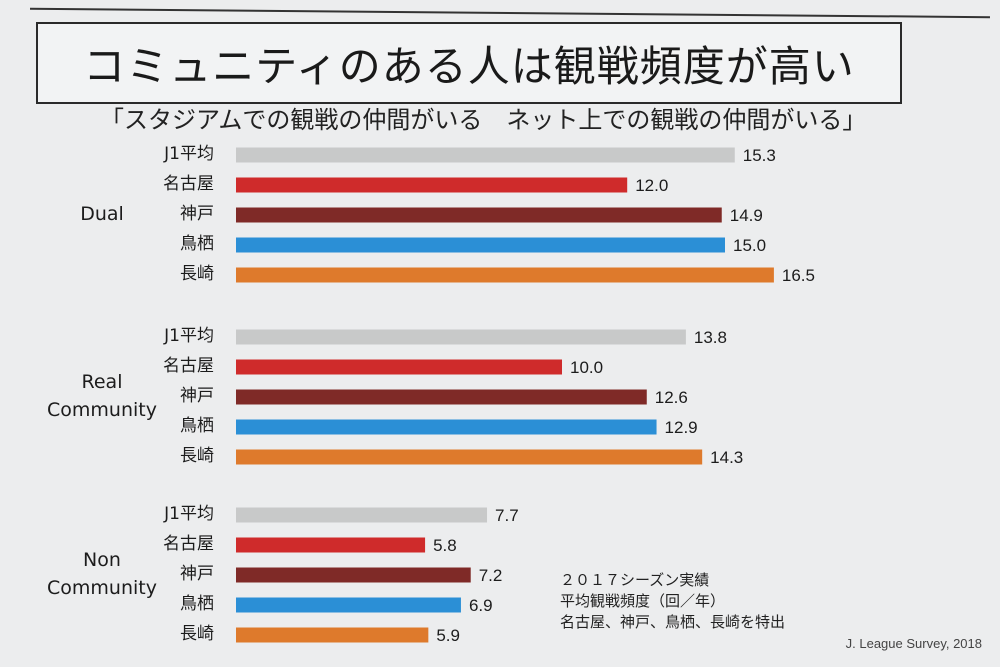 This screenshot has height=667, width=1000. What do you see at coordinates (102, 560) in the screenshot?
I see `group-label: Non` at bounding box center [102, 560].